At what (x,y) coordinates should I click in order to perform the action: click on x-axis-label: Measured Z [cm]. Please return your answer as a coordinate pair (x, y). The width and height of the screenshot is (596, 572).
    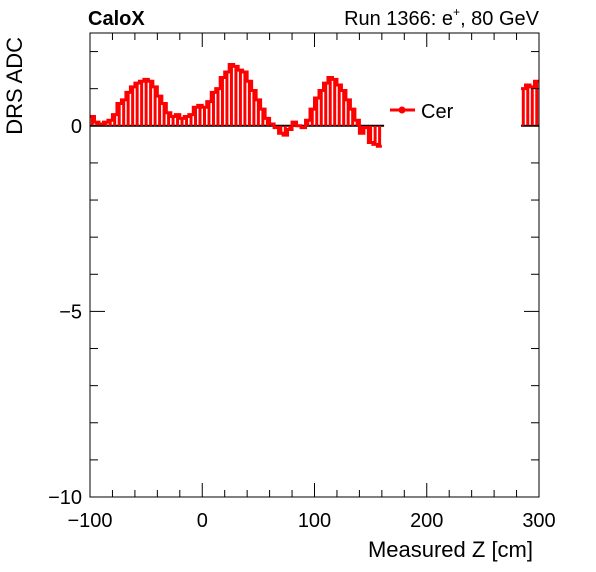
    Looking at the image, I should click on (450, 549).